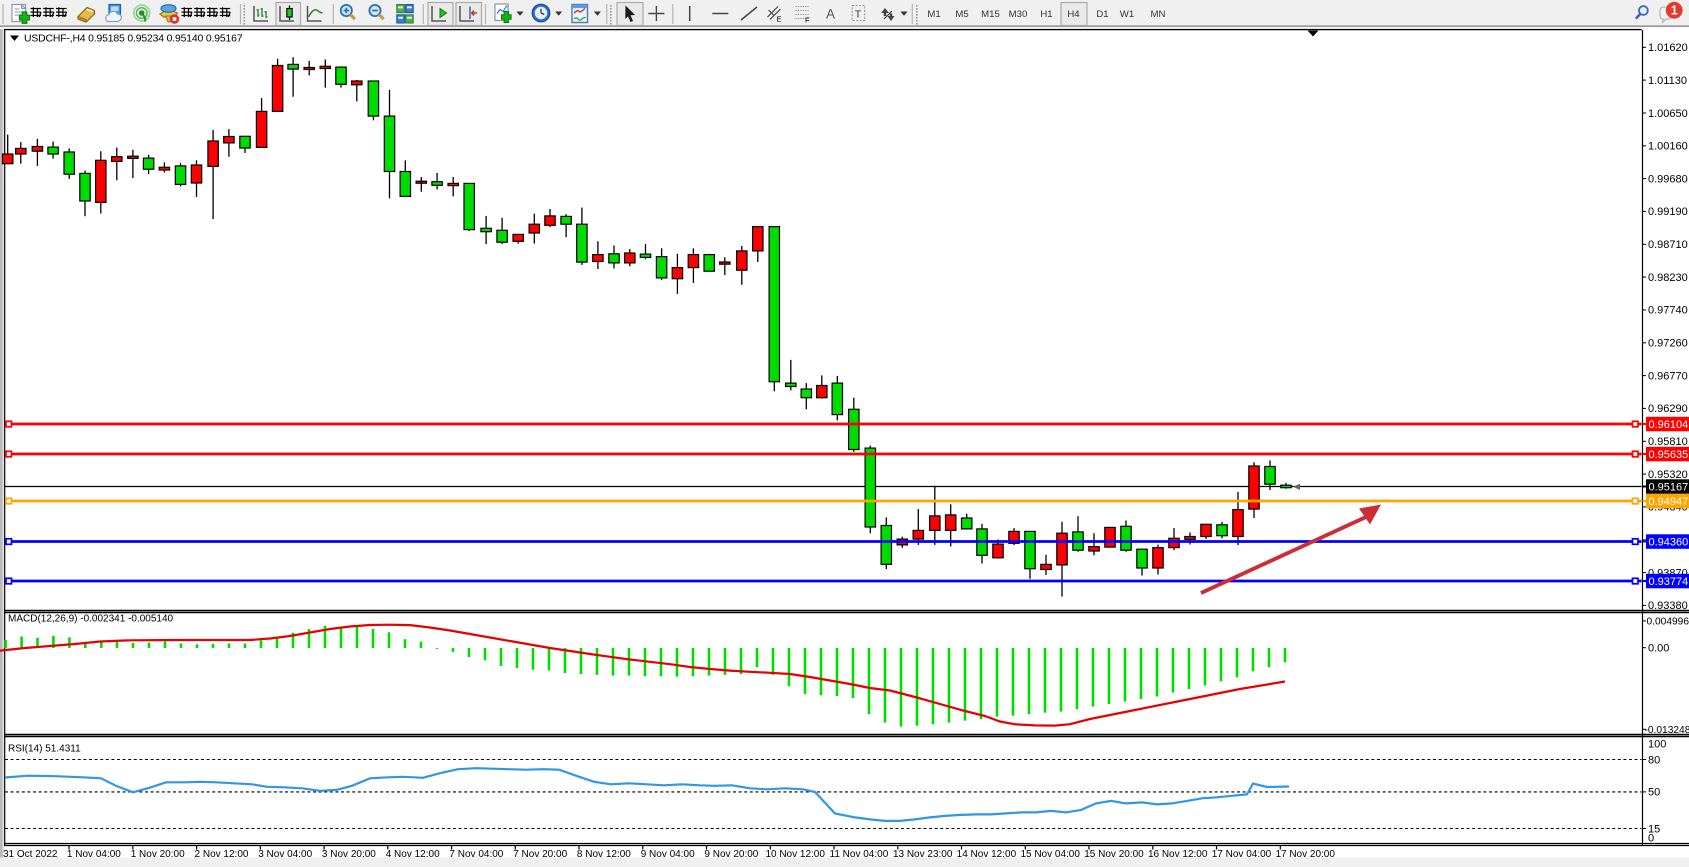 This screenshot has width=1689, height=867. What do you see at coordinates (1668, 344) in the screenshot?
I see `svg-text: 0.97260` at bounding box center [1668, 344].